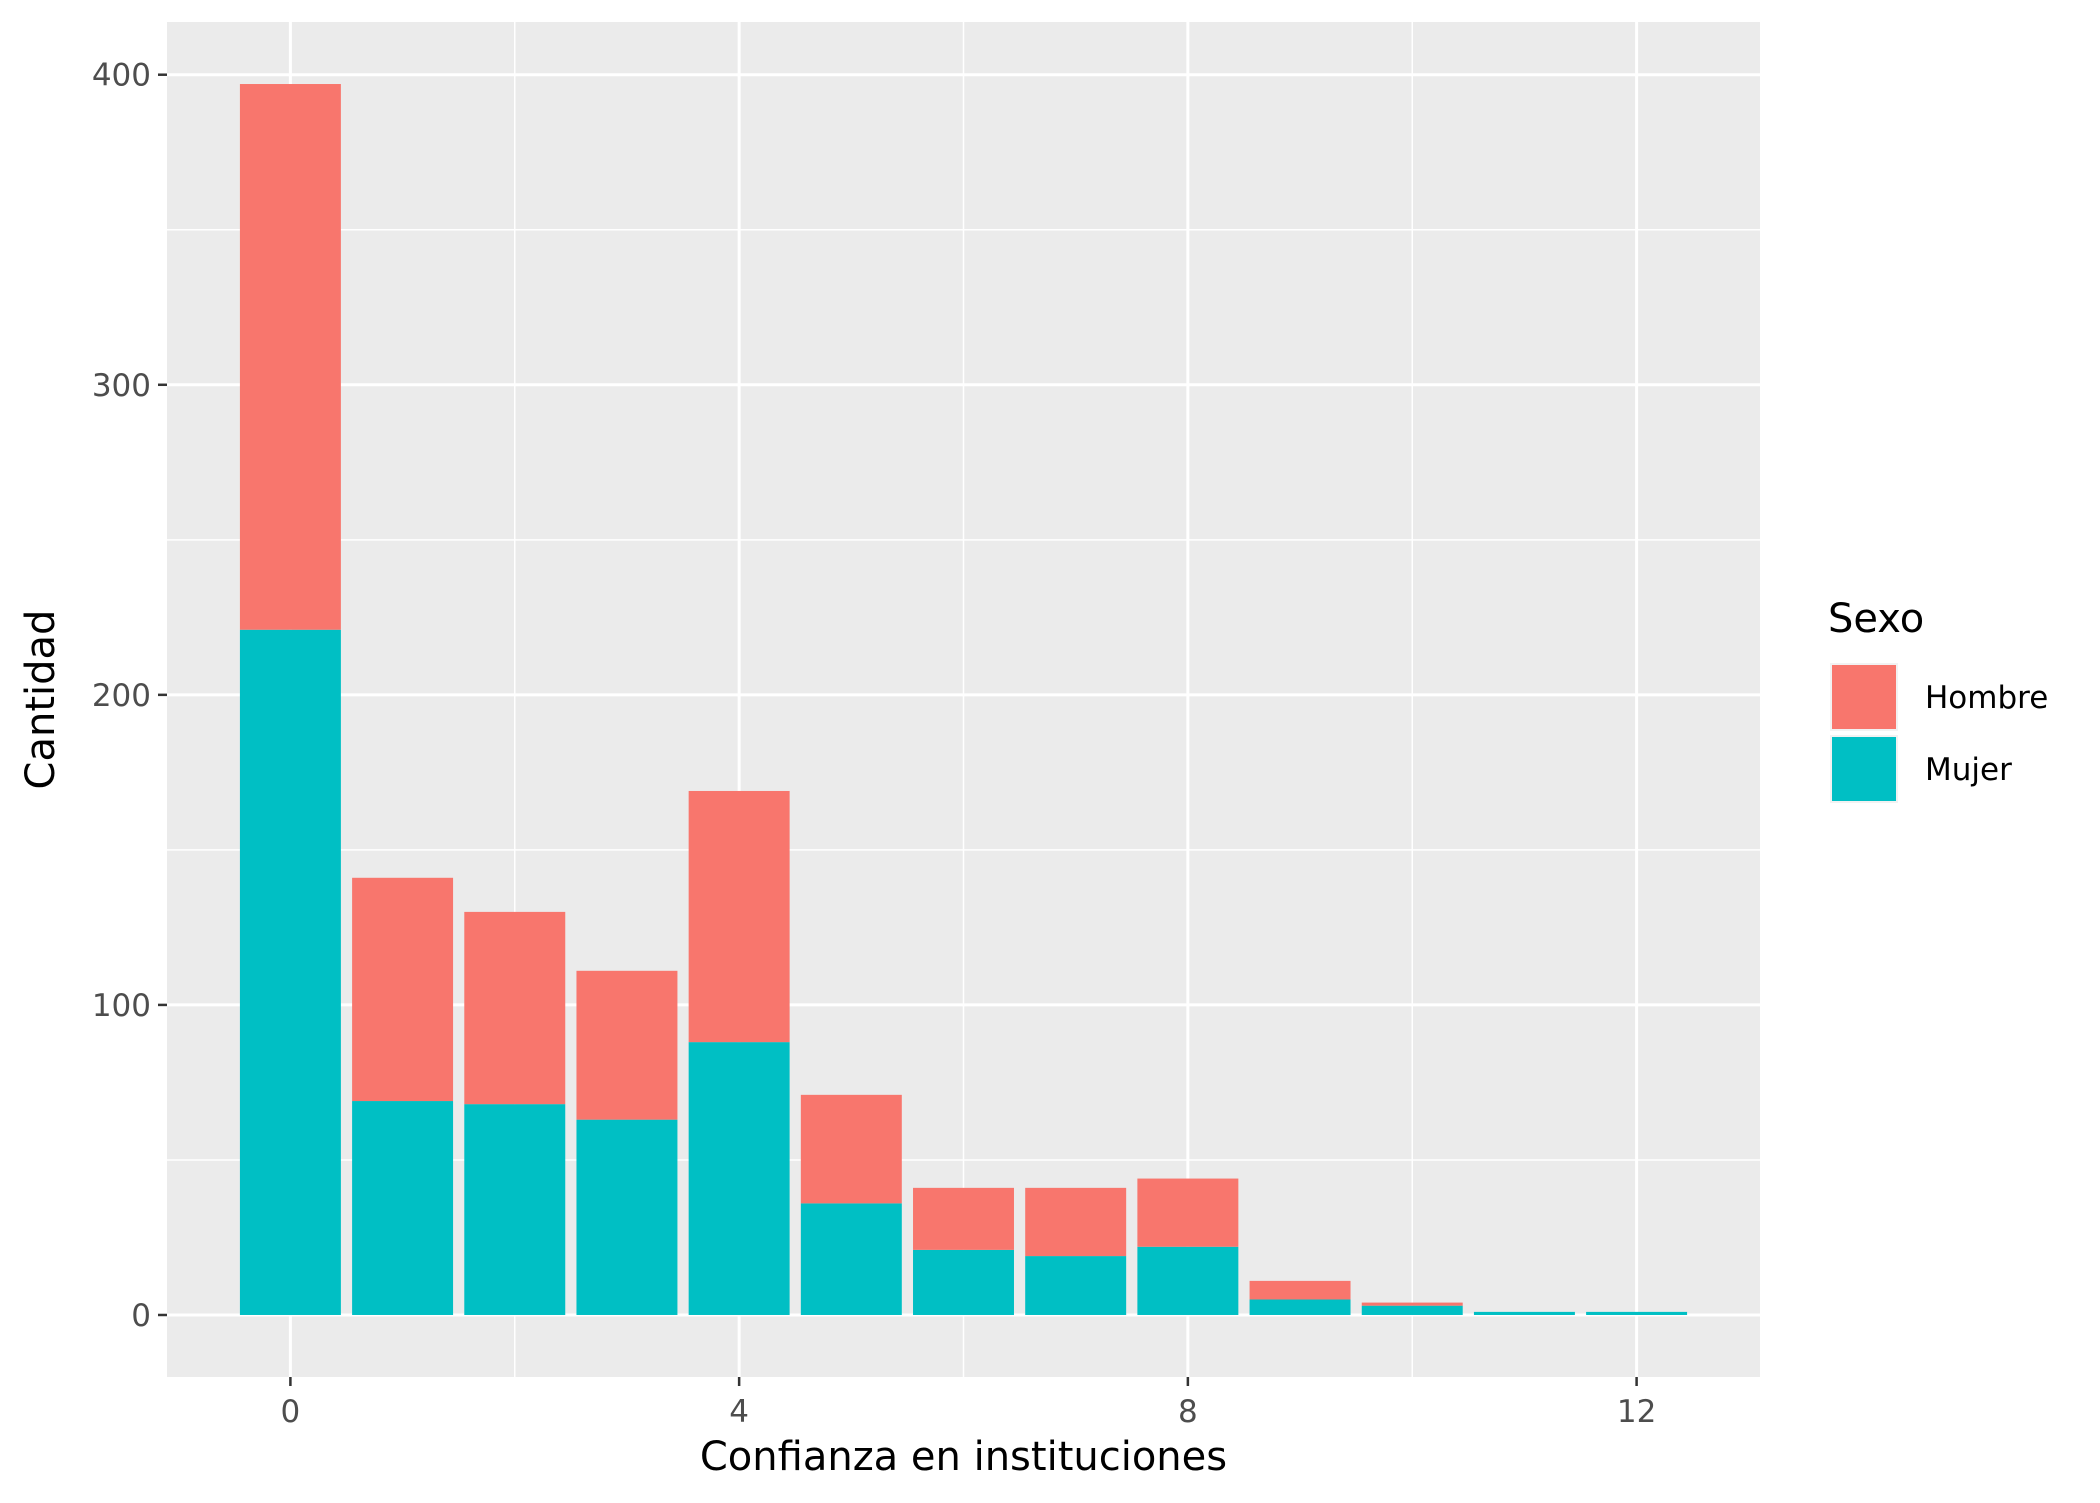  Describe the element at coordinates (739, 1412) in the screenshot. I see `x-tick-label: 4` at that location.